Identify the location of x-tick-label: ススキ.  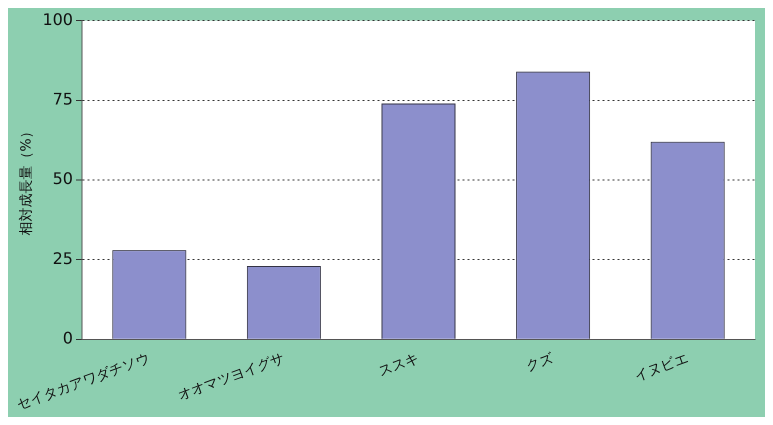
(399, 365).